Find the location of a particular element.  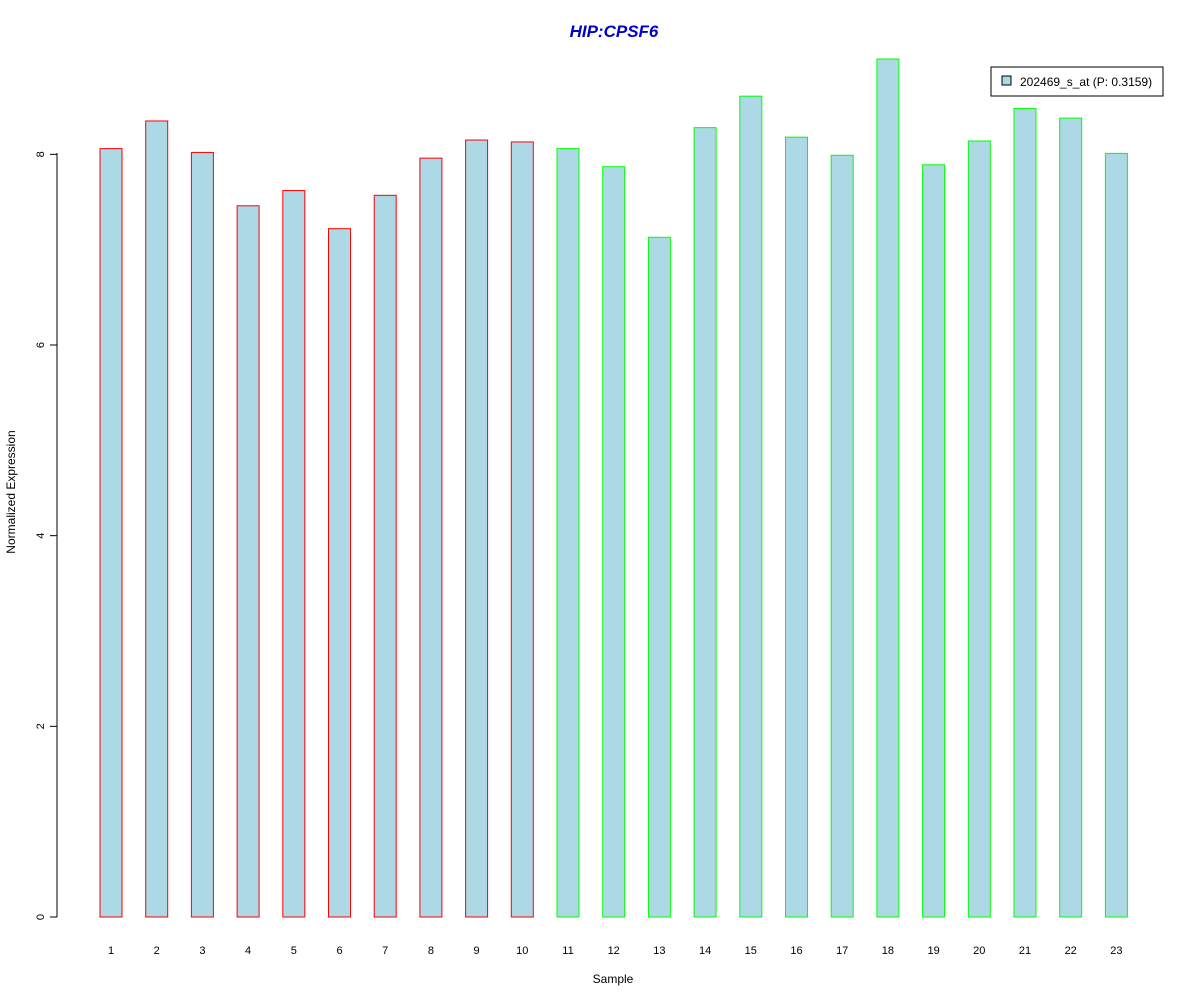

x-tick-label: 20 is located at coordinates (979, 951).